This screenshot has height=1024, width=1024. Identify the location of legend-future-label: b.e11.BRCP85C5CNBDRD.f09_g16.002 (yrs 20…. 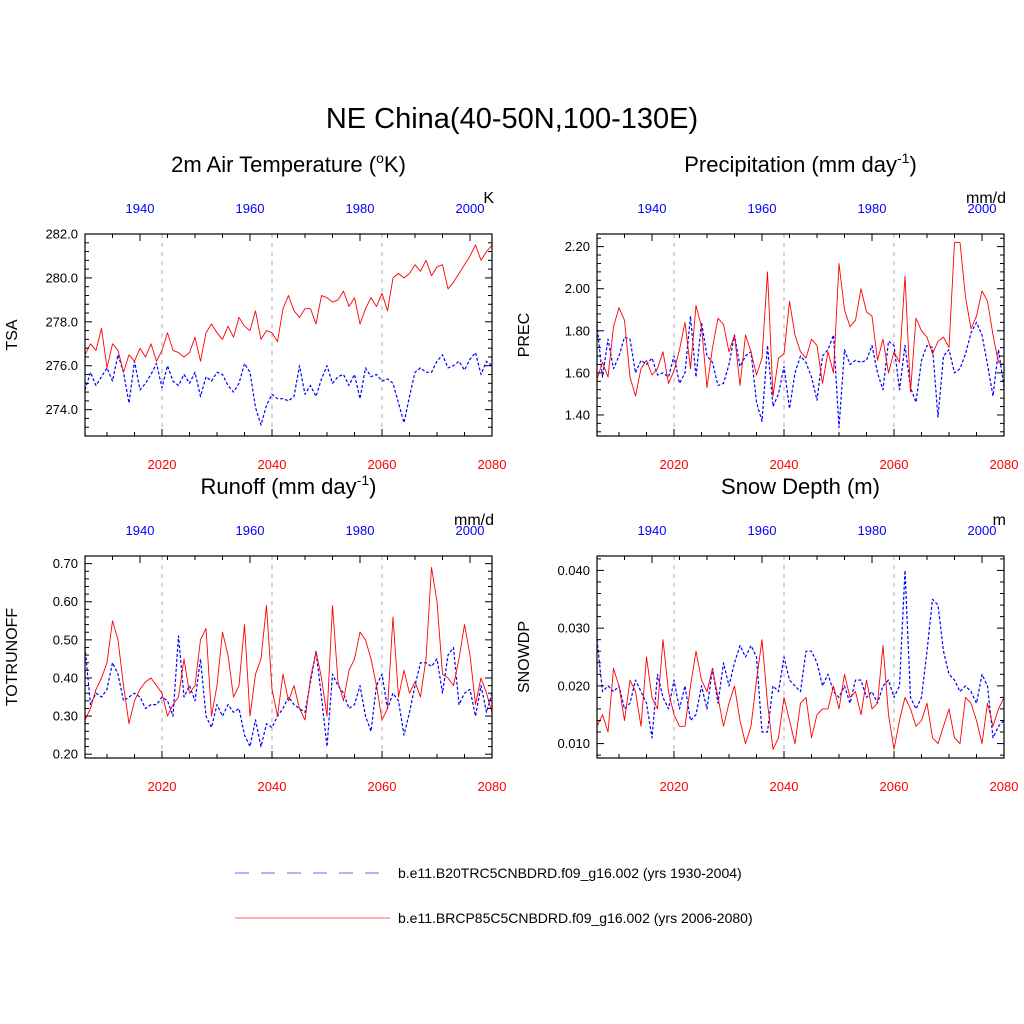
(575, 918).